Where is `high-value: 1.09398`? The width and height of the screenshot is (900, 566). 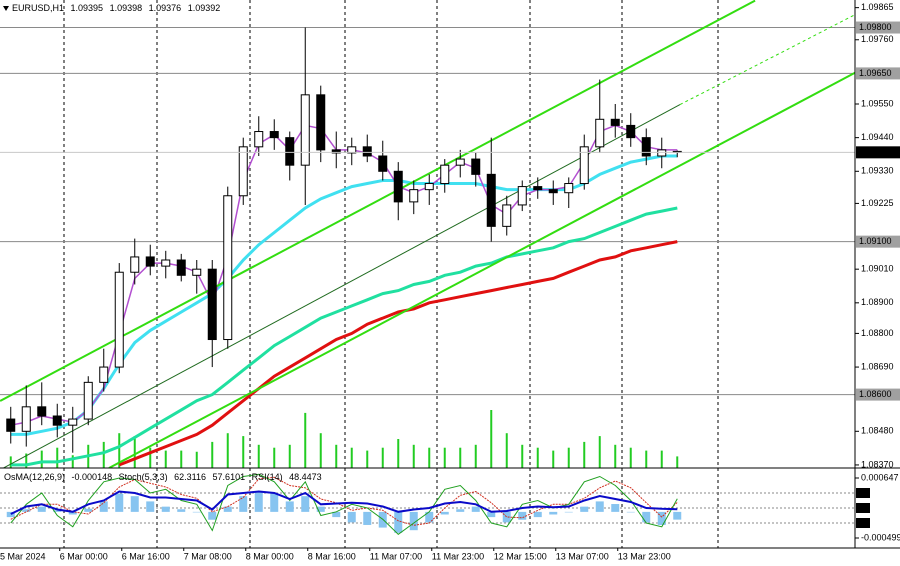 high-value: 1.09398 is located at coordinates (126, 8).